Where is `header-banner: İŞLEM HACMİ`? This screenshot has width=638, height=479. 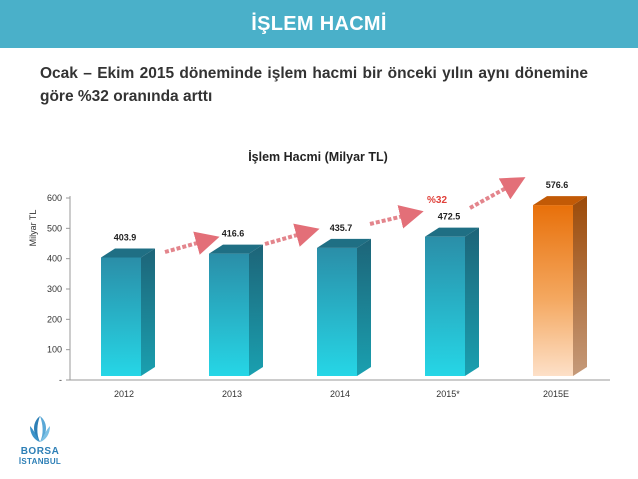 header-banner: İŞLEM HACMİ is located at coordinates (319, 24).